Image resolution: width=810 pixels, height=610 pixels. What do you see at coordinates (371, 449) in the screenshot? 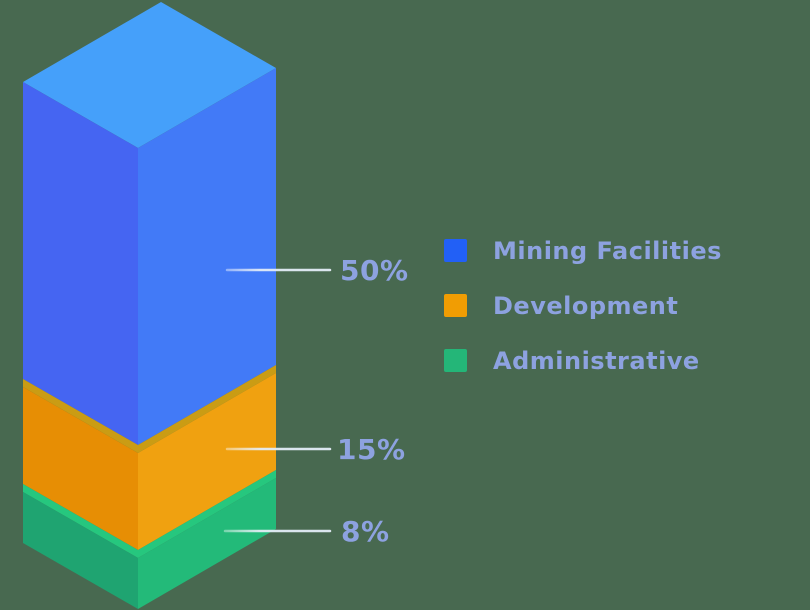
I see `callout-value-development: 15%` at bounding box center [371, 449].